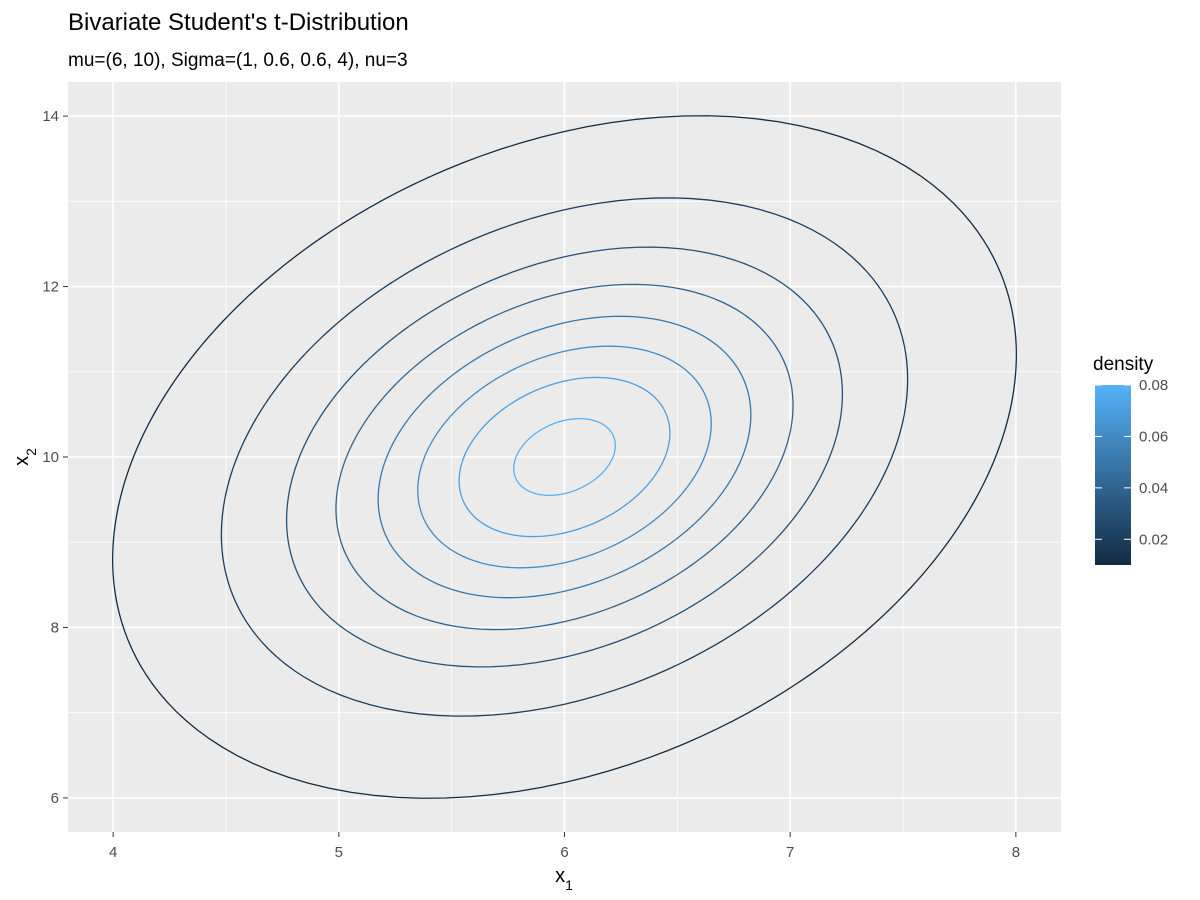 The image size is (1200, 900). Describe the element at coordinates (22, 461) in the screenshot. I see `y-axis-title-main: x` at that location.